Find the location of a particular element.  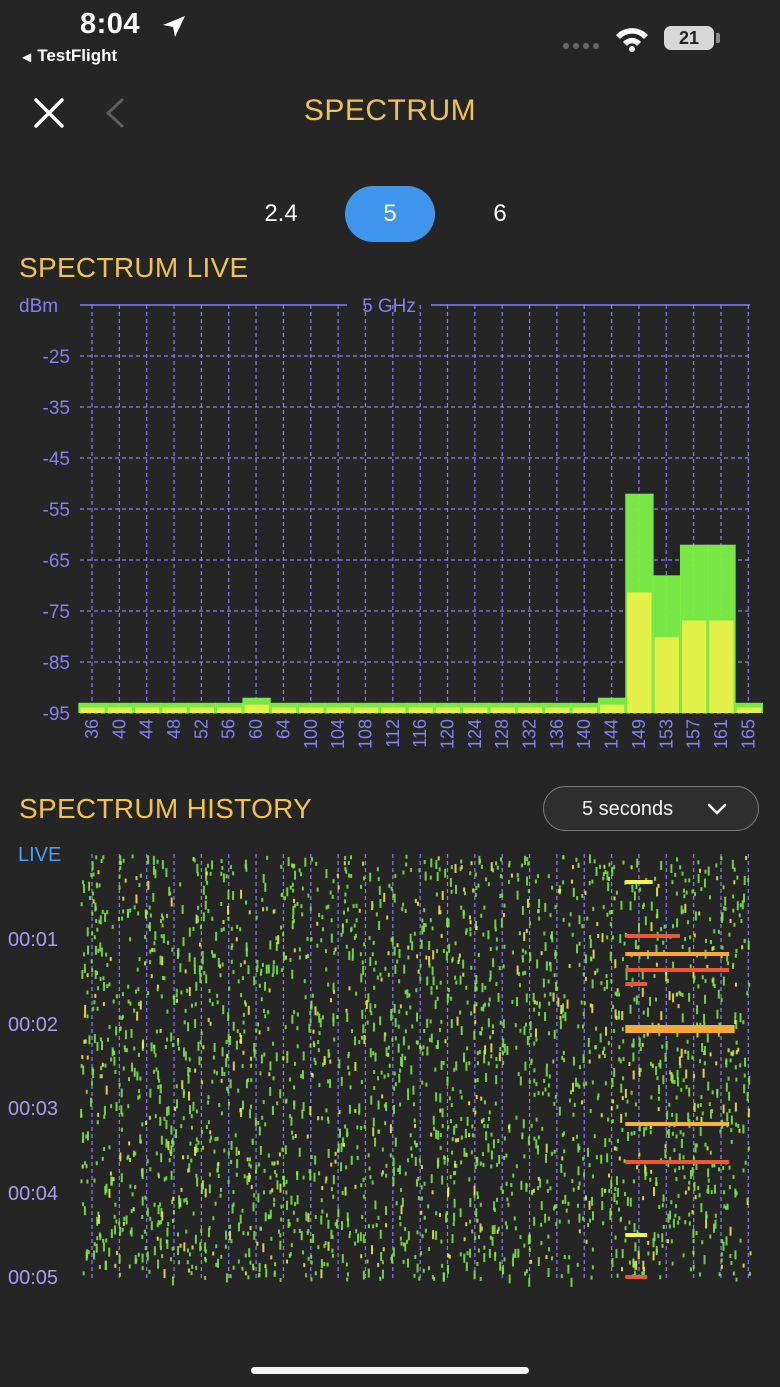

chevron-left-icon is located at coordinates (115, 113).